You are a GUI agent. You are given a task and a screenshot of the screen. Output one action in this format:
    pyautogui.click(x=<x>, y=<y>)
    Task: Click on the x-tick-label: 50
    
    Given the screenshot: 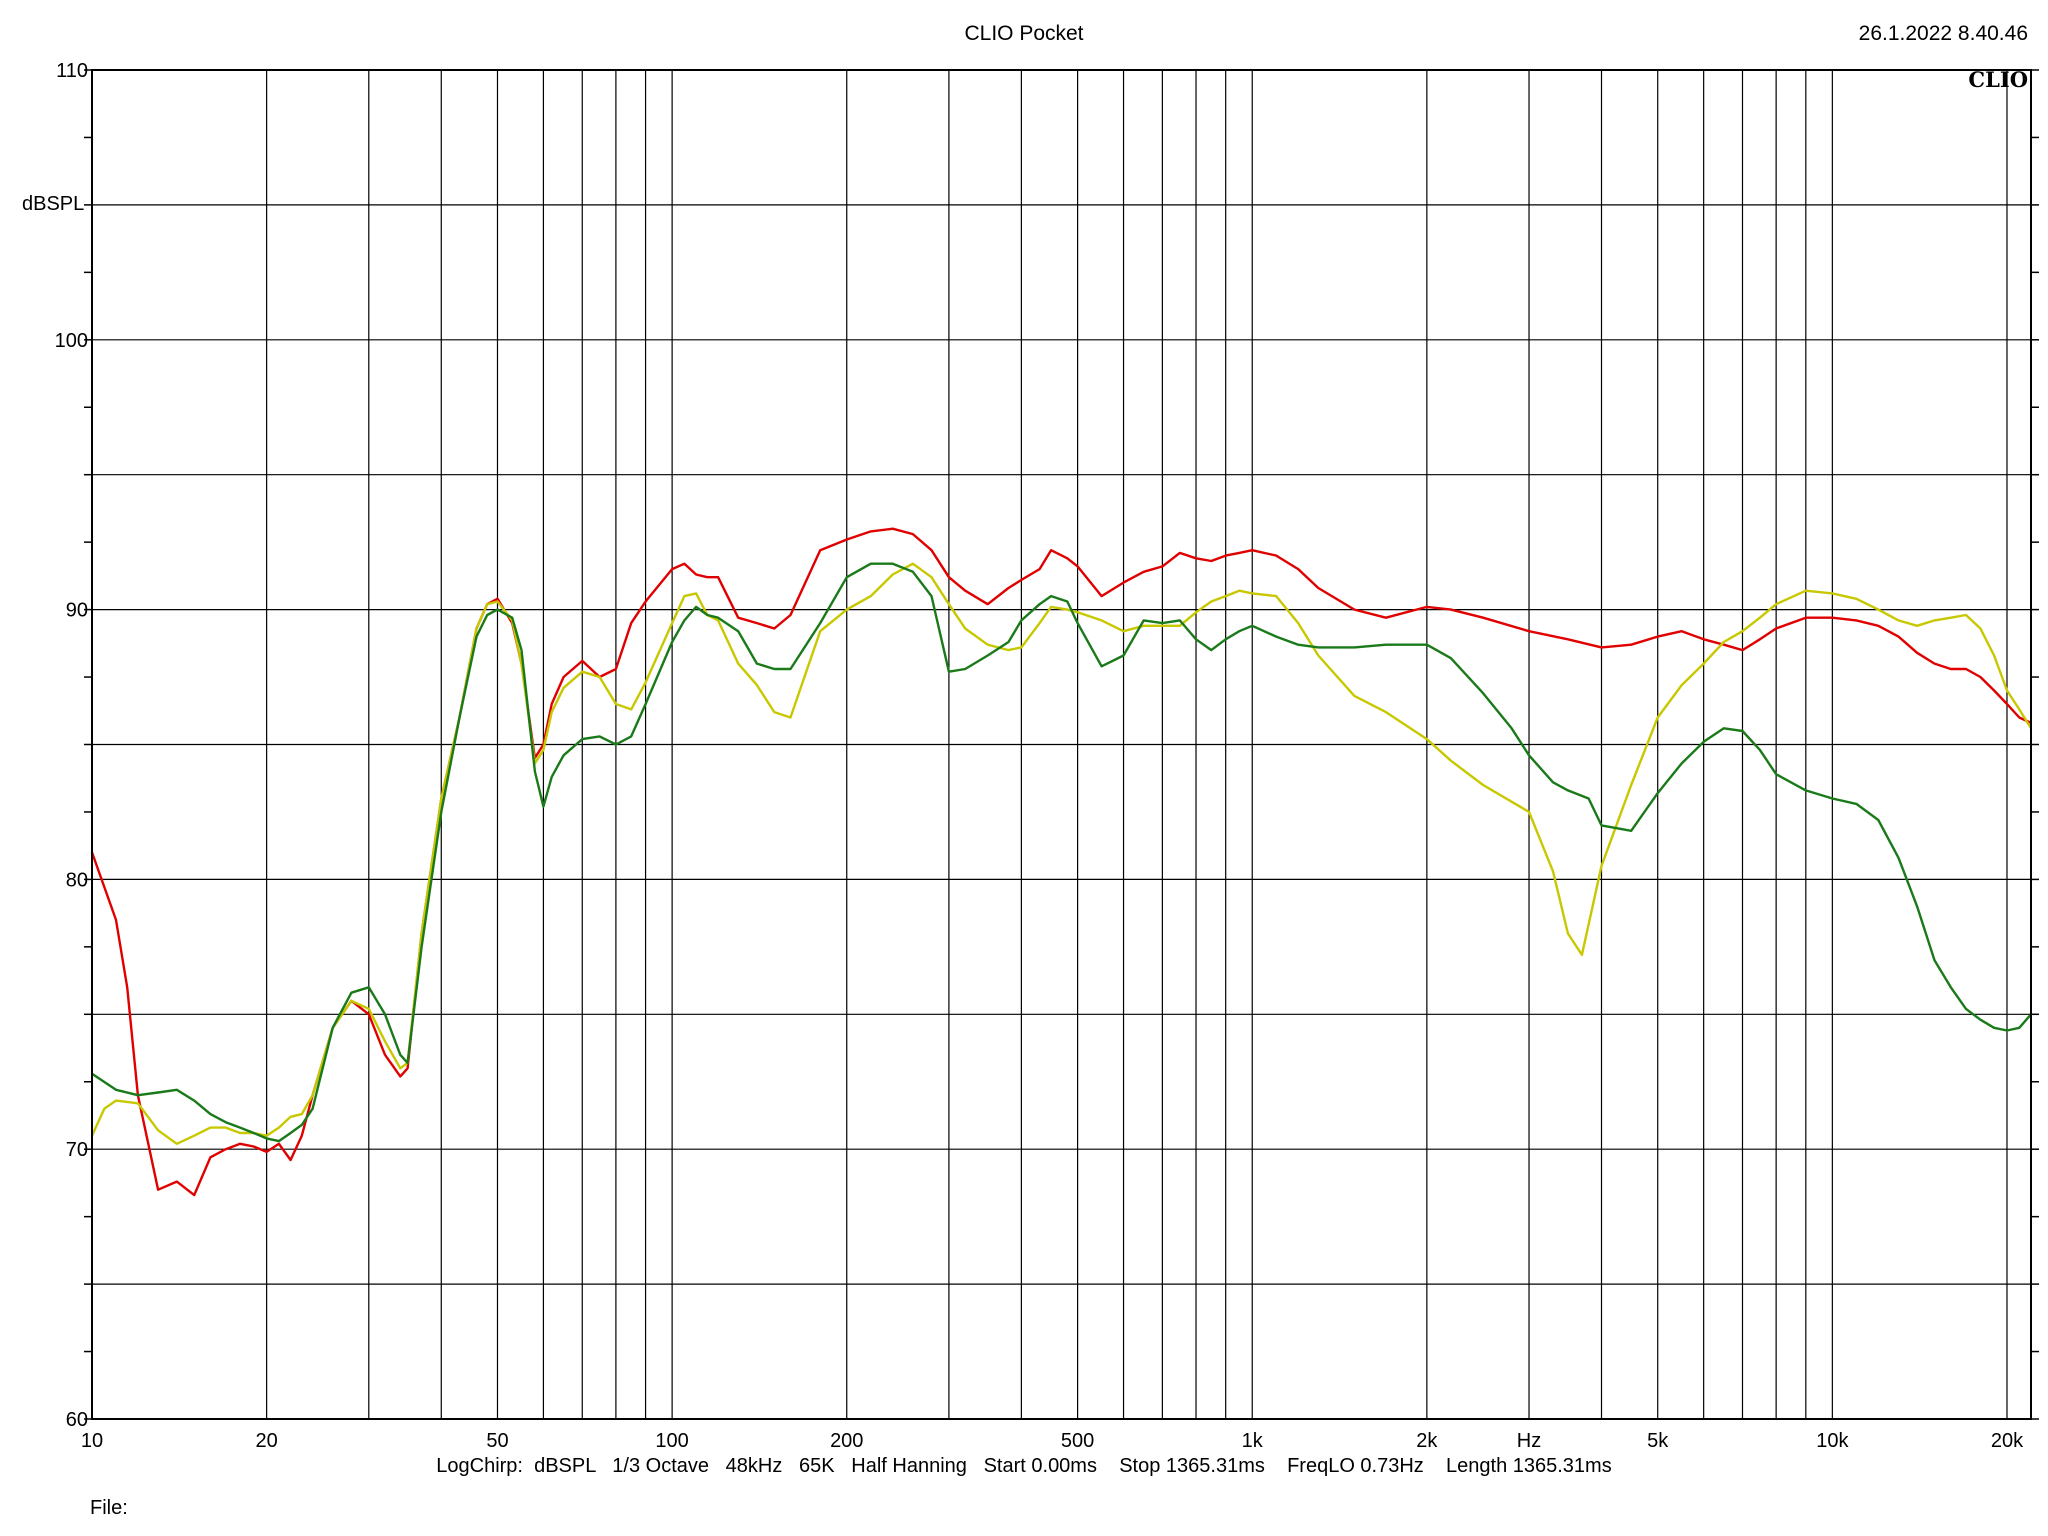 What is the action you would take?
    pyautogui.click(x=497, y=1441)
    